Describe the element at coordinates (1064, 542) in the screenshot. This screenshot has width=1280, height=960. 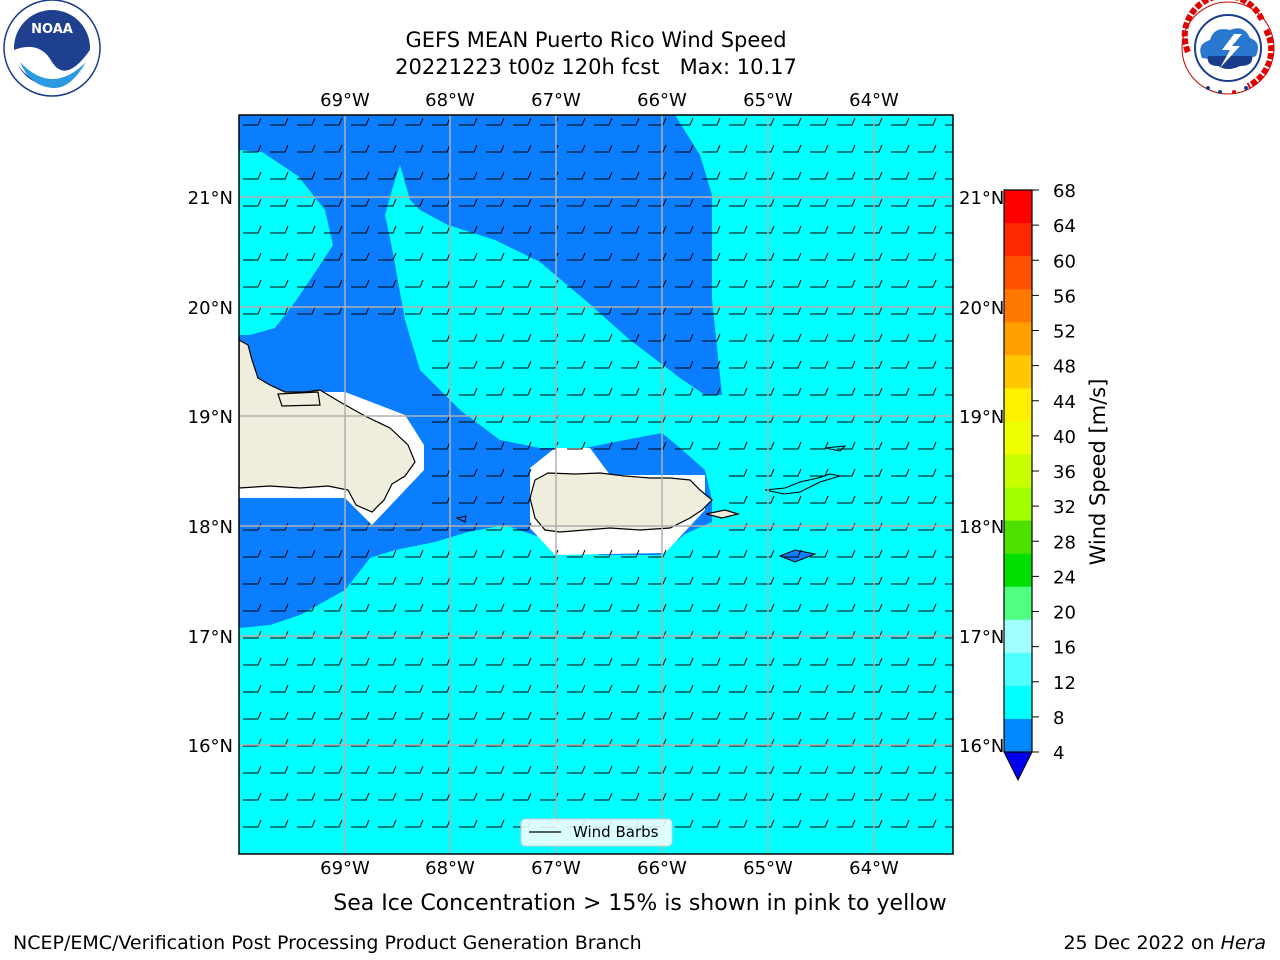
I see `colorbar-tick-label: 28` at that location.